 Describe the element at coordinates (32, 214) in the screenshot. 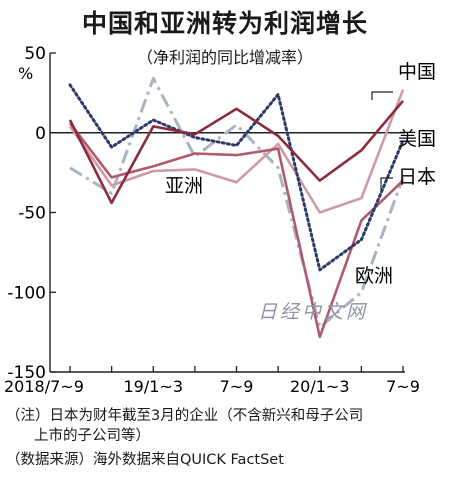

I see `y-tick-label--50: -50` at that location.